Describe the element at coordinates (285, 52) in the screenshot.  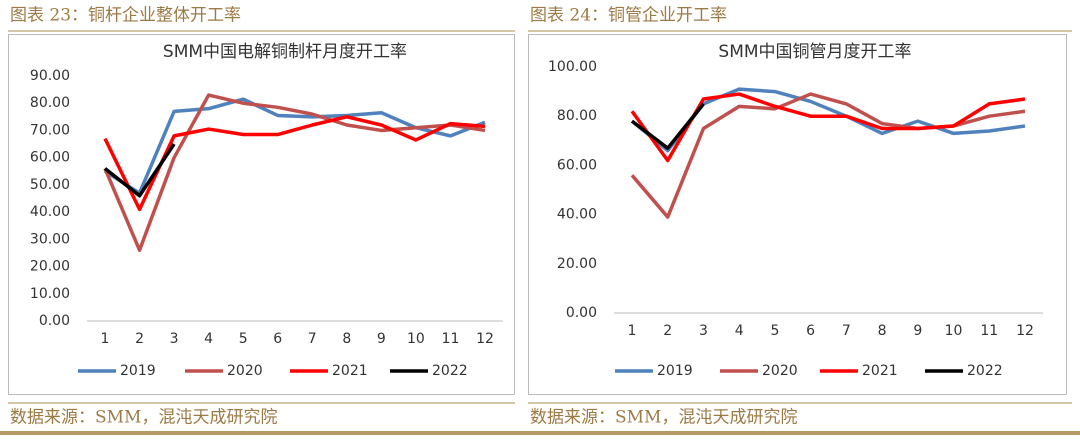
I see `chart-title: SMM中国电解铜制杆月度开工率` at that location.